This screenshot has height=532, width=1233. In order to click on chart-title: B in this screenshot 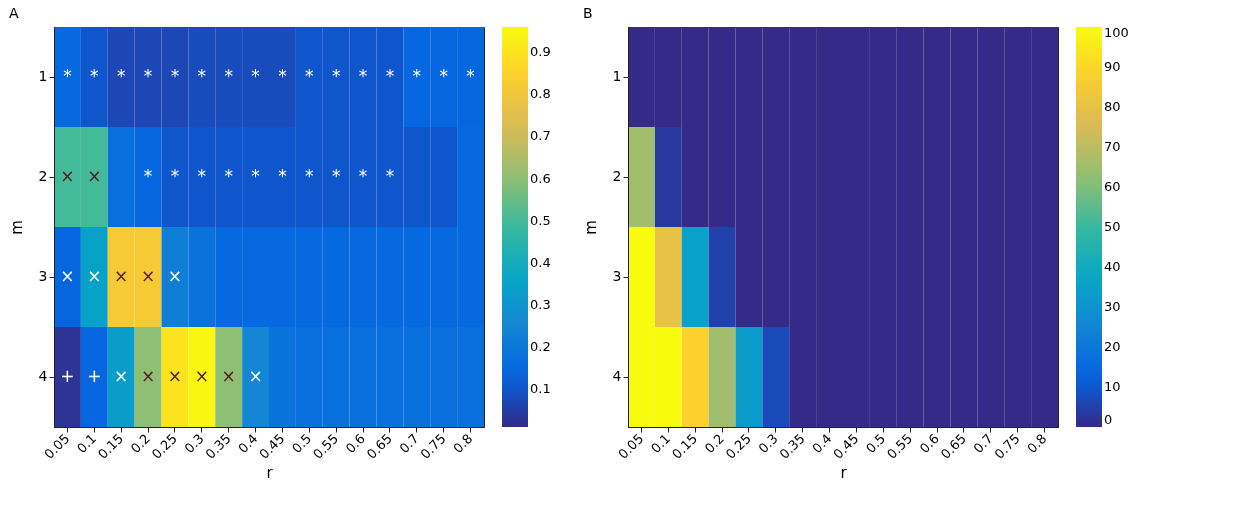, I will do `click(588, 13)`.